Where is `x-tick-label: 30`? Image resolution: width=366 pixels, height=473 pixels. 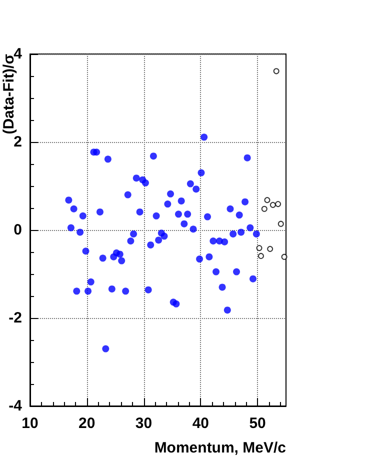 x-tick-label: 30 is located at coordinates (143, 423).